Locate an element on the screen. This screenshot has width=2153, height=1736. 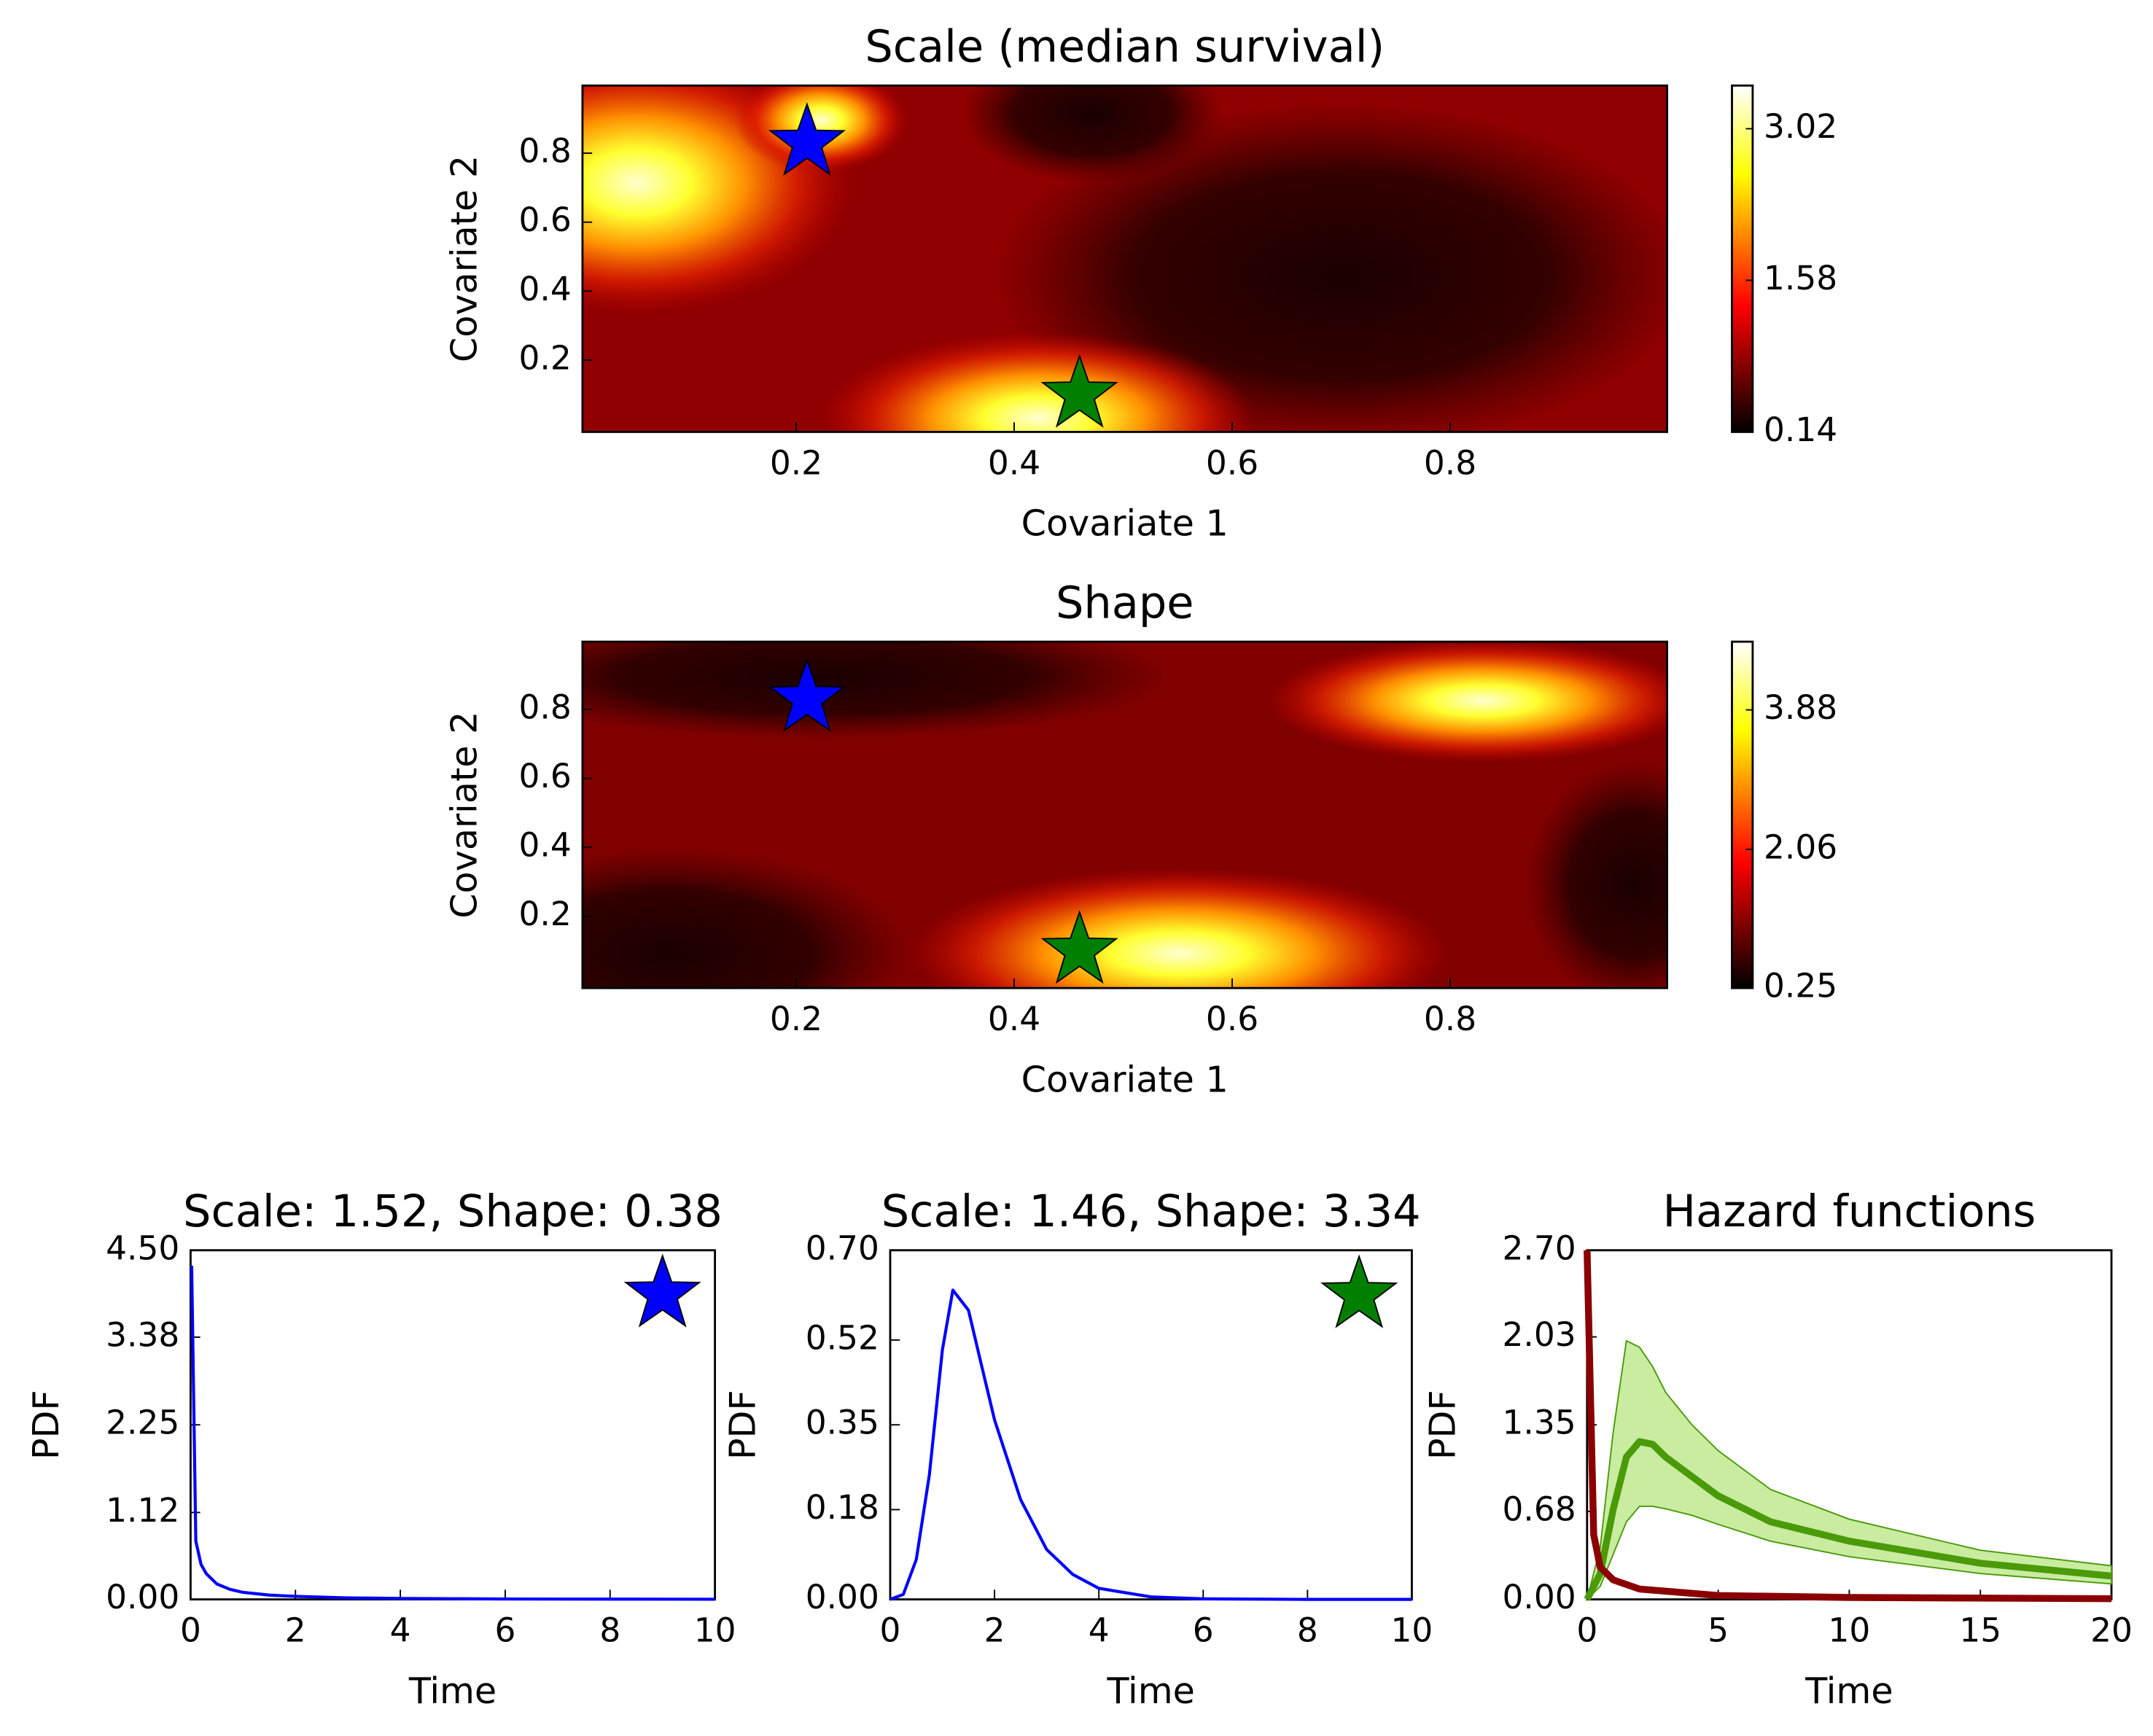
colorbar-tick-label: 3.88 is located at coordinates (1800, 708).